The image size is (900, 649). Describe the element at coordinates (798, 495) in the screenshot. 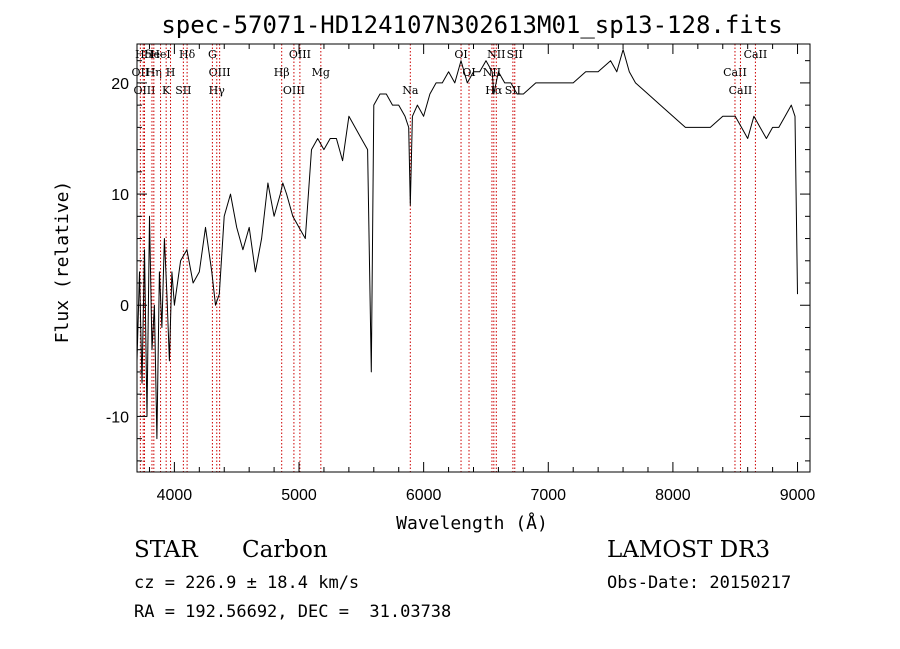

I see `x-tick-label: 9000` at that location.